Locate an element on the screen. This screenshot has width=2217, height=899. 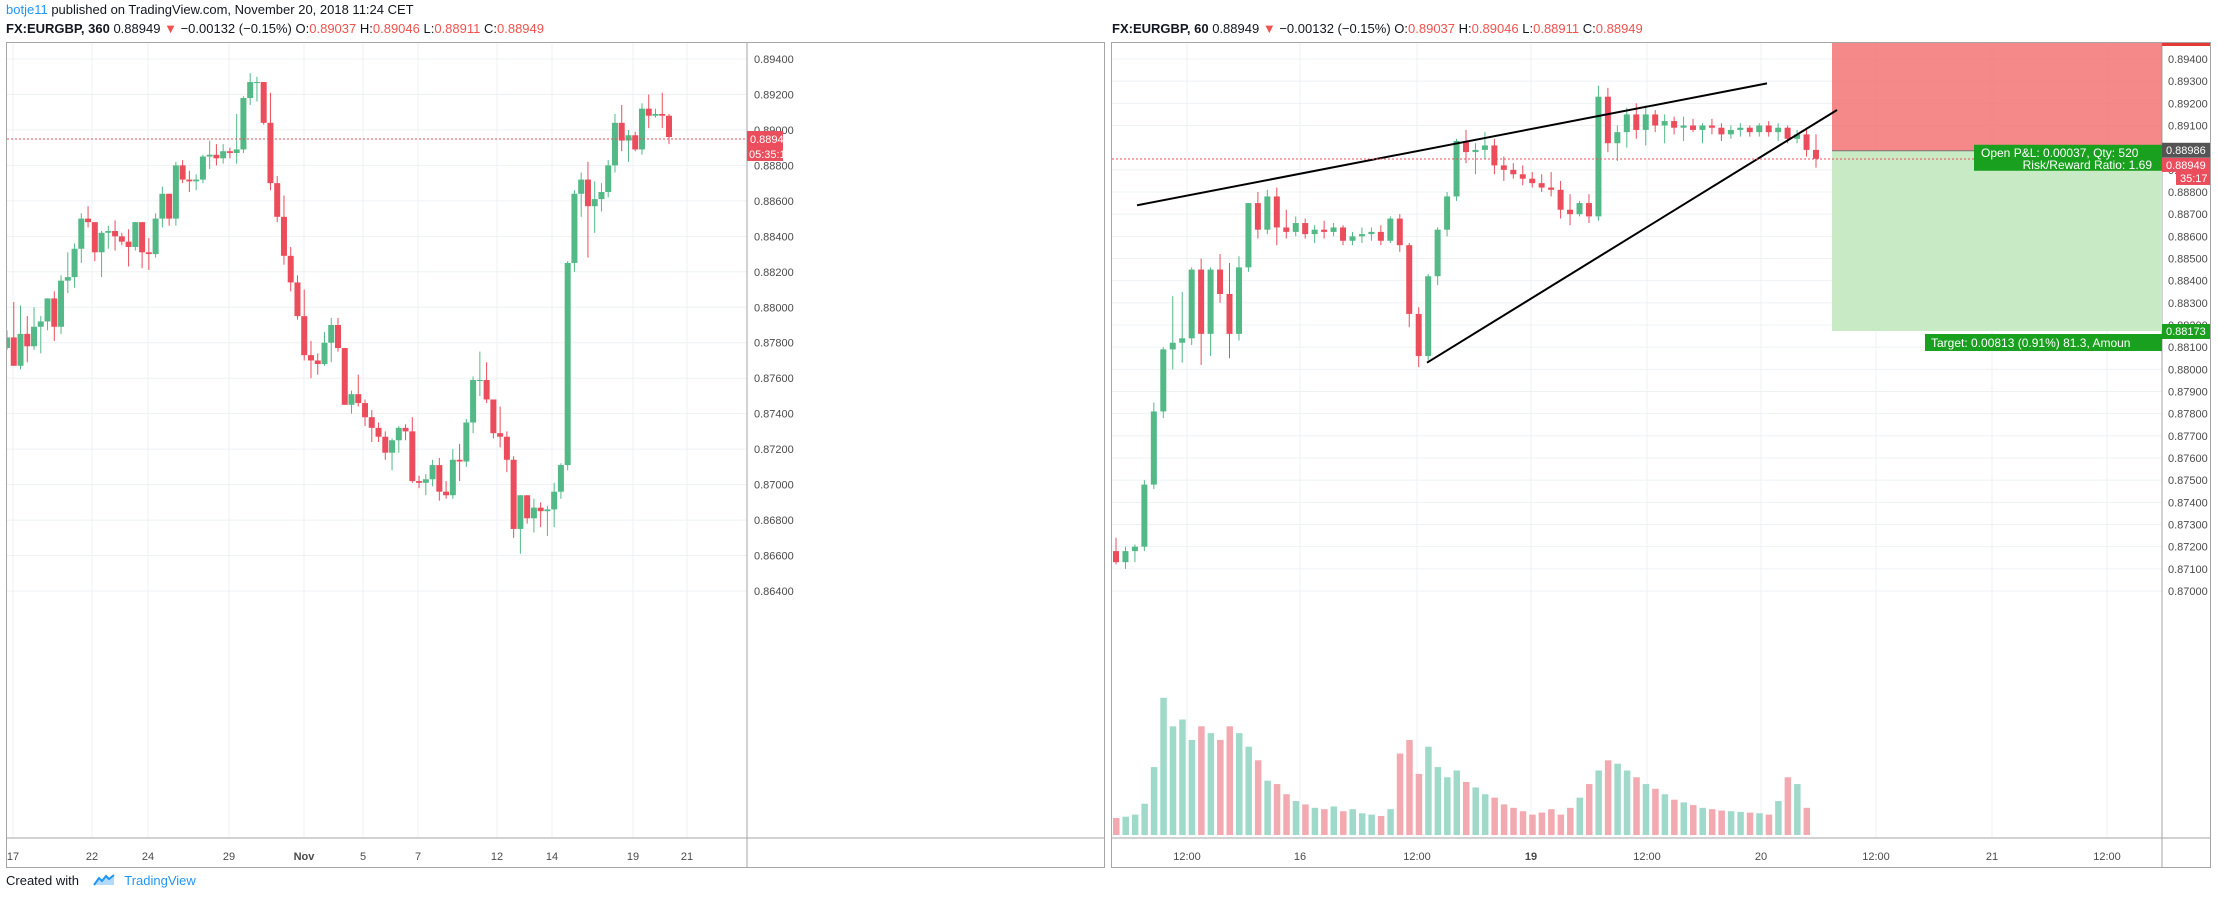
y-tick-label: 0.88800 is located at coordinates (774, 166).